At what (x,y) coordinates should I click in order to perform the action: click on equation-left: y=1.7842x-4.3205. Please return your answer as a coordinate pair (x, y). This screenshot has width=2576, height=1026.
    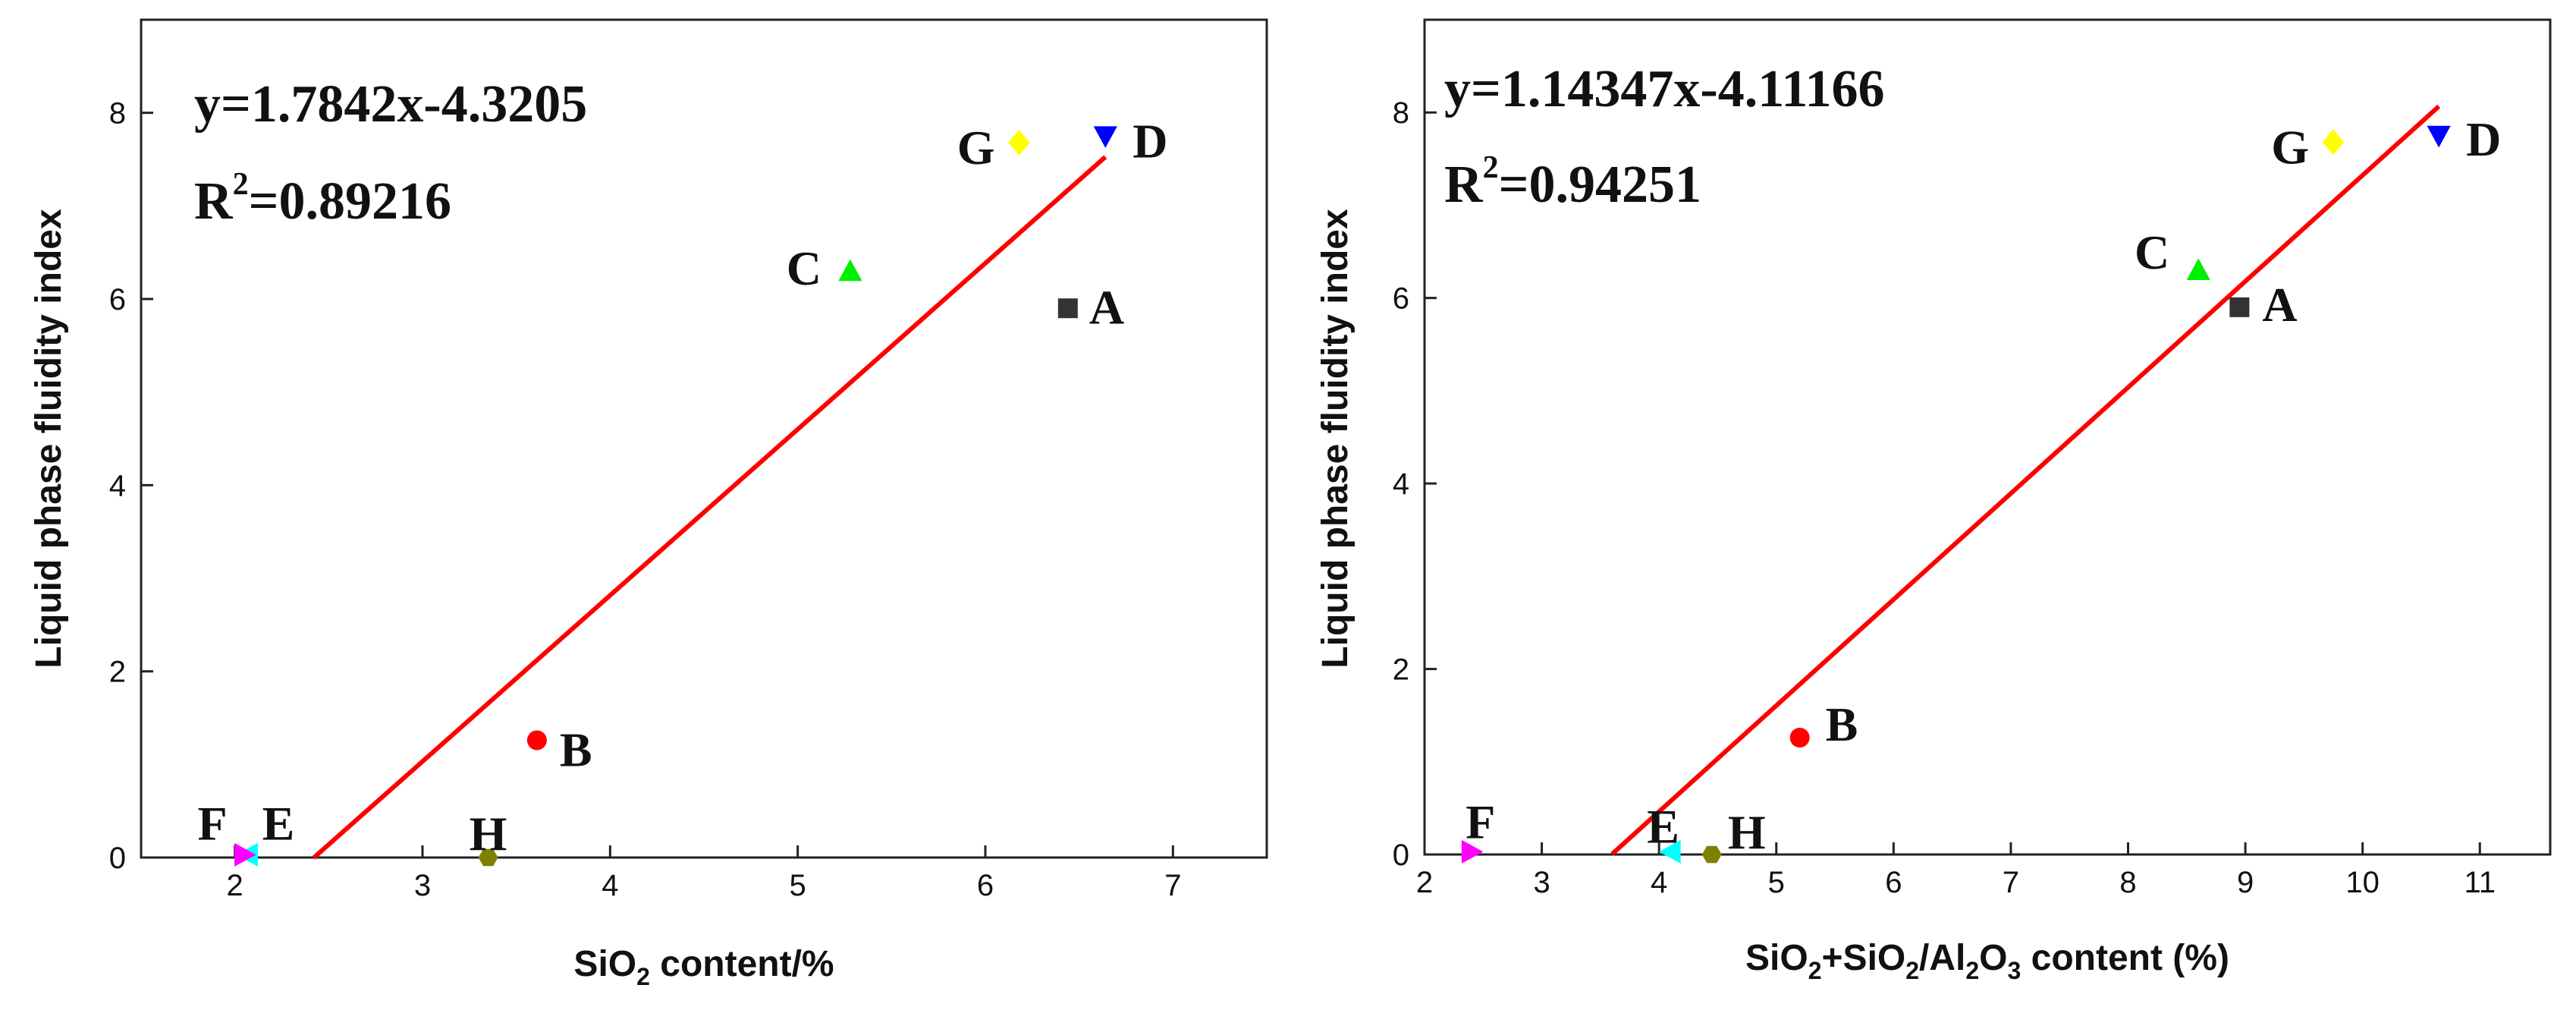
    Looking at the image, I should click on (390, 104).